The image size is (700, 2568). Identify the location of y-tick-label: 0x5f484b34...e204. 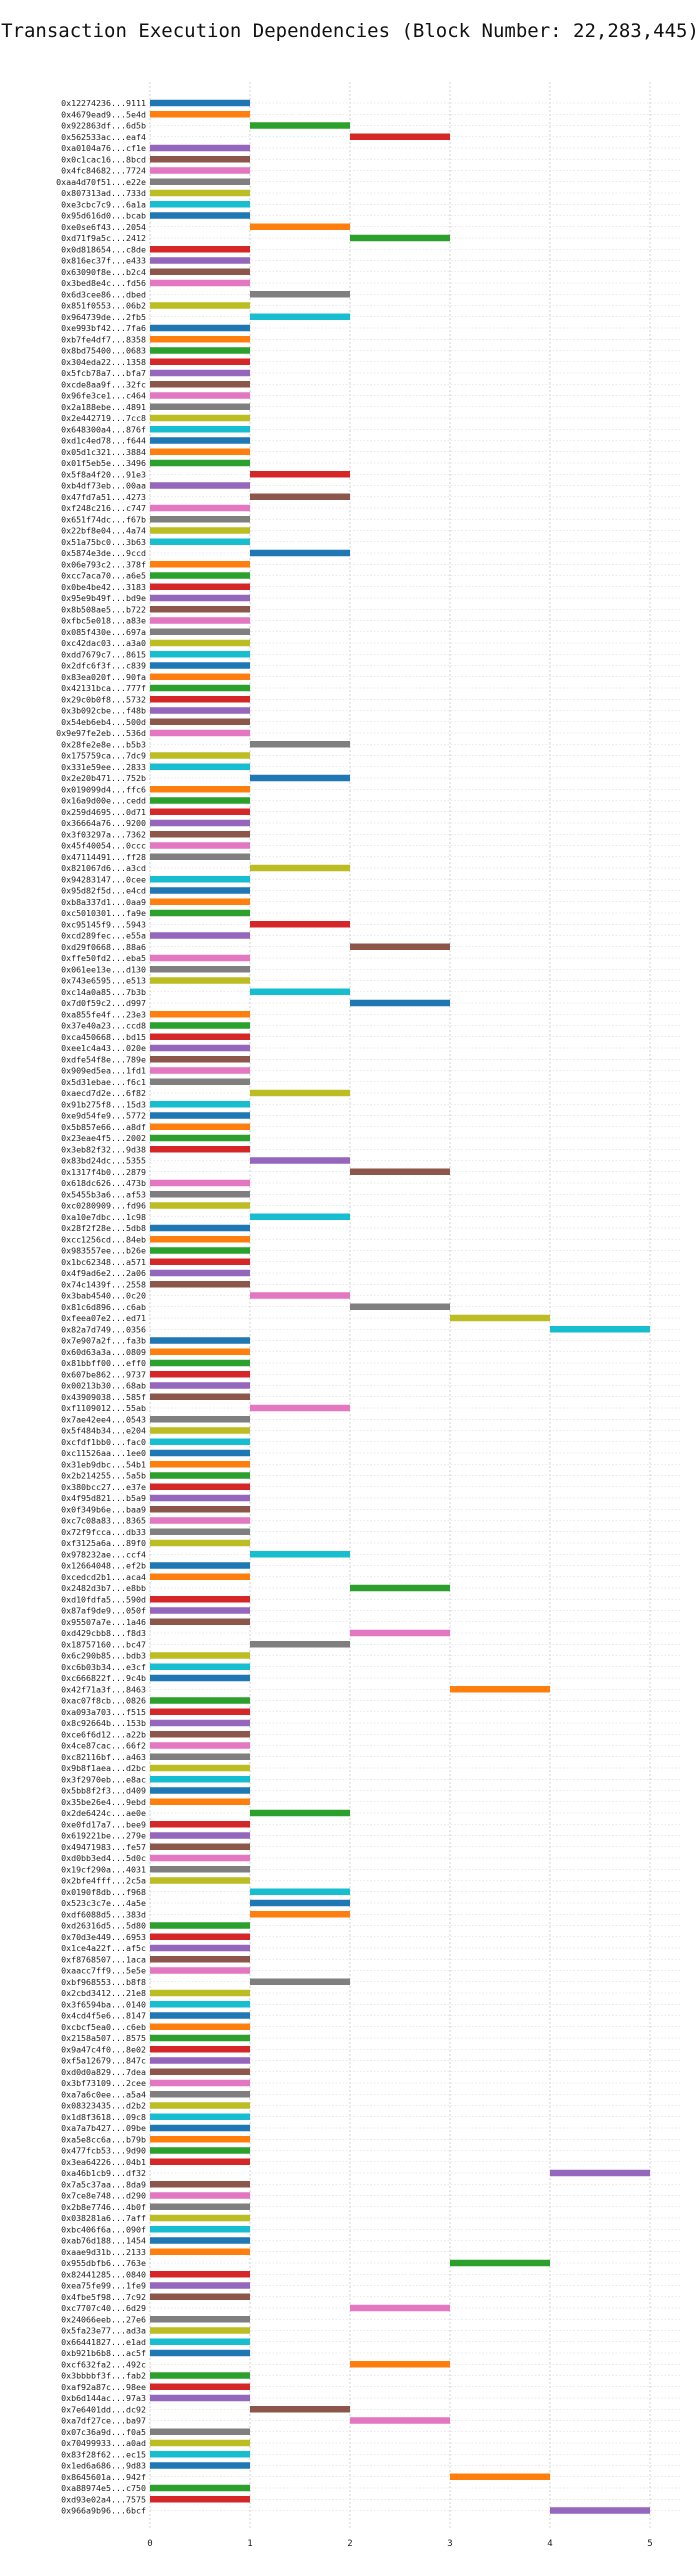
(103, 1431).